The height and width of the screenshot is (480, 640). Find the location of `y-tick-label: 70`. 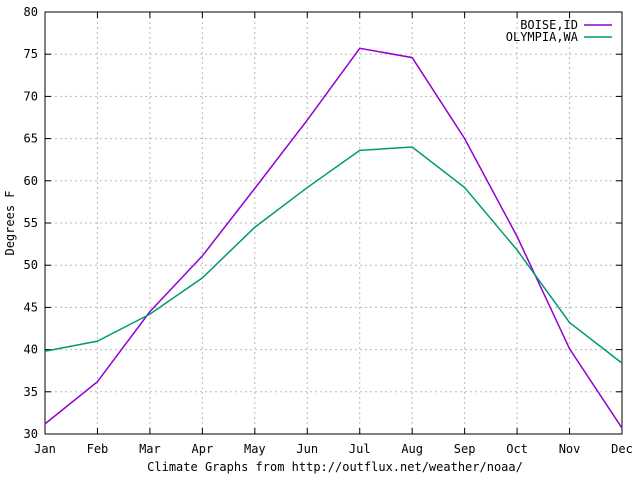

y-tick-label: 70 is located at coordinates (31, 96).